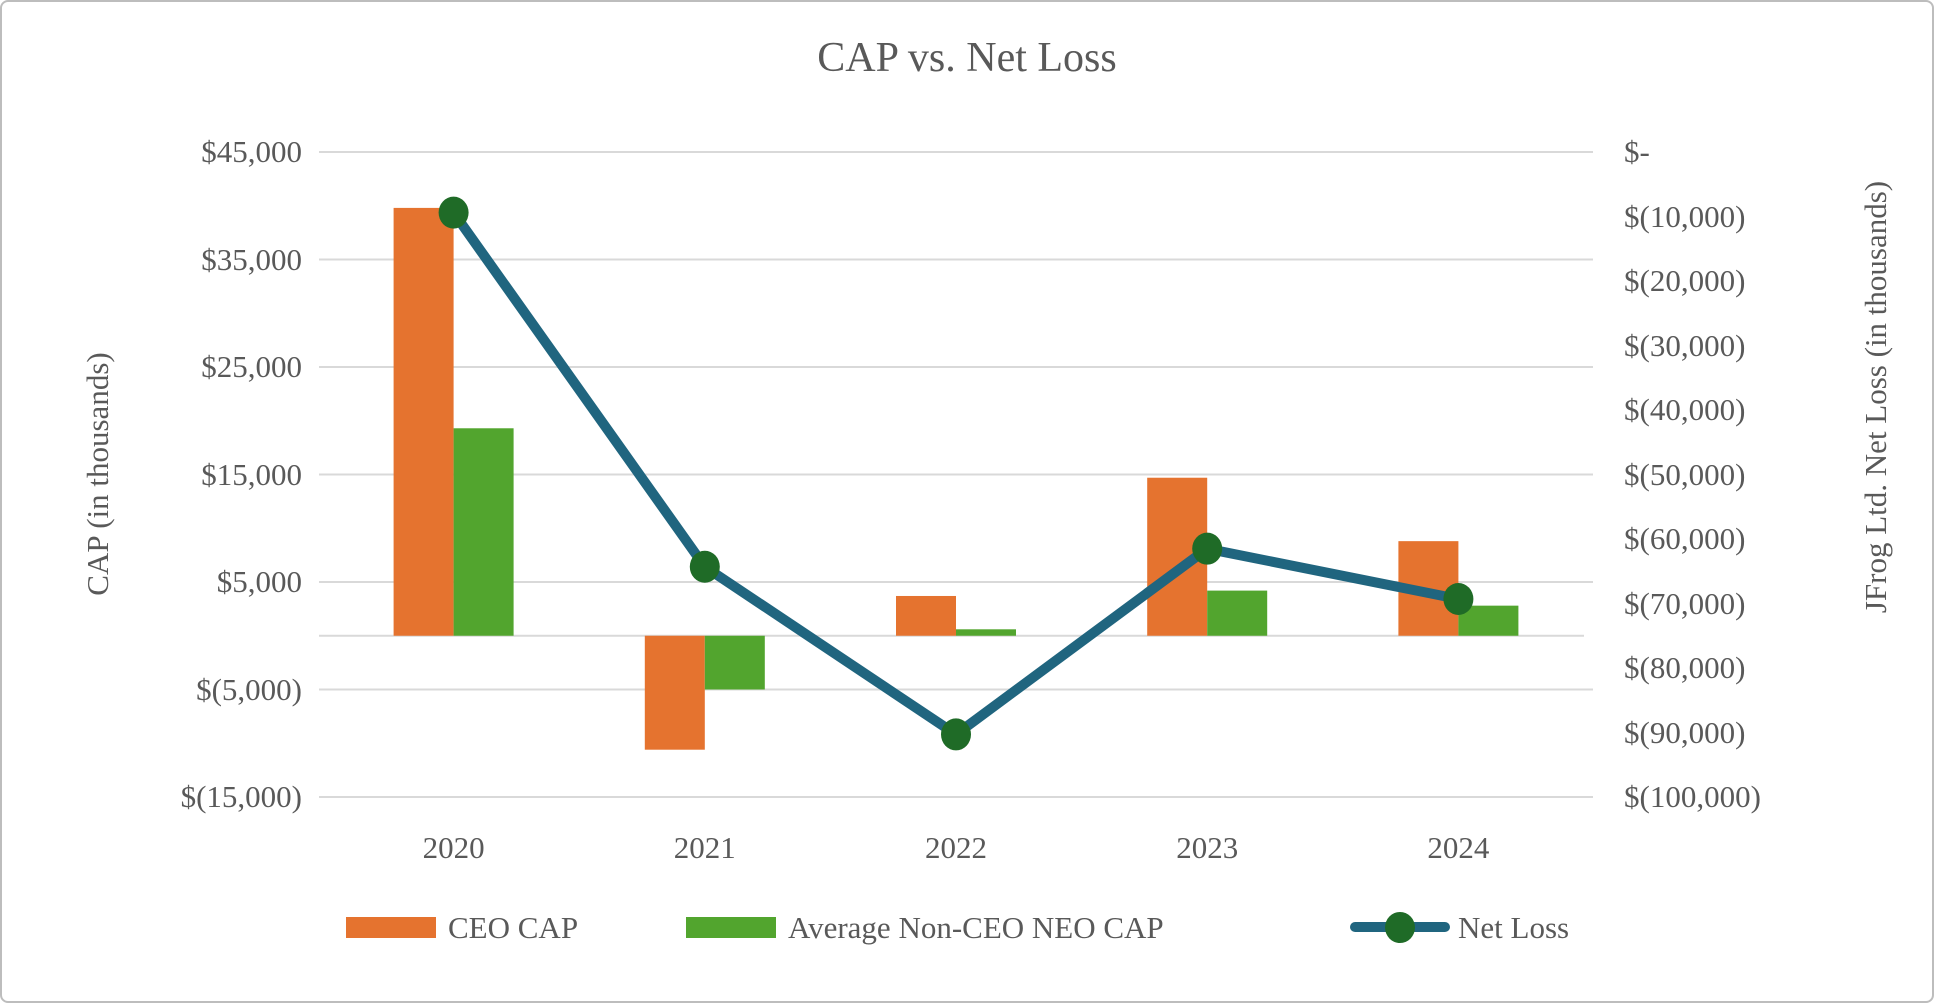 This screenshot has width=1934, height=1003. I want to click on left-axis-title: CAP (in thousands), so click(97, 474).